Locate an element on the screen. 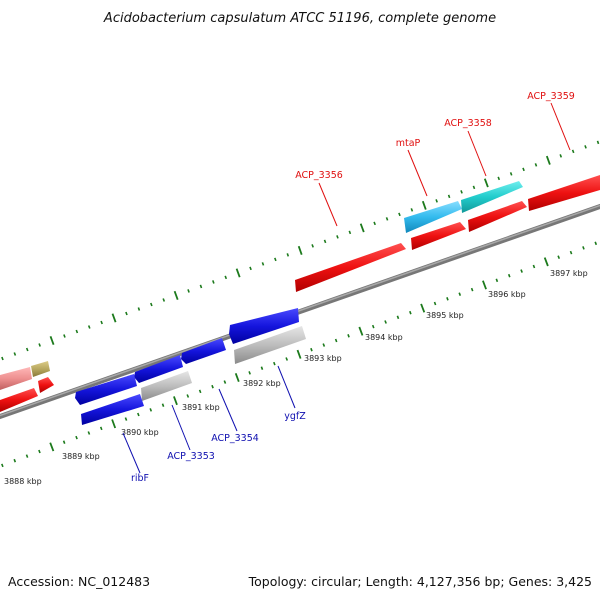  gene-label: ACP_3356 is located at coordinates (319, 175).